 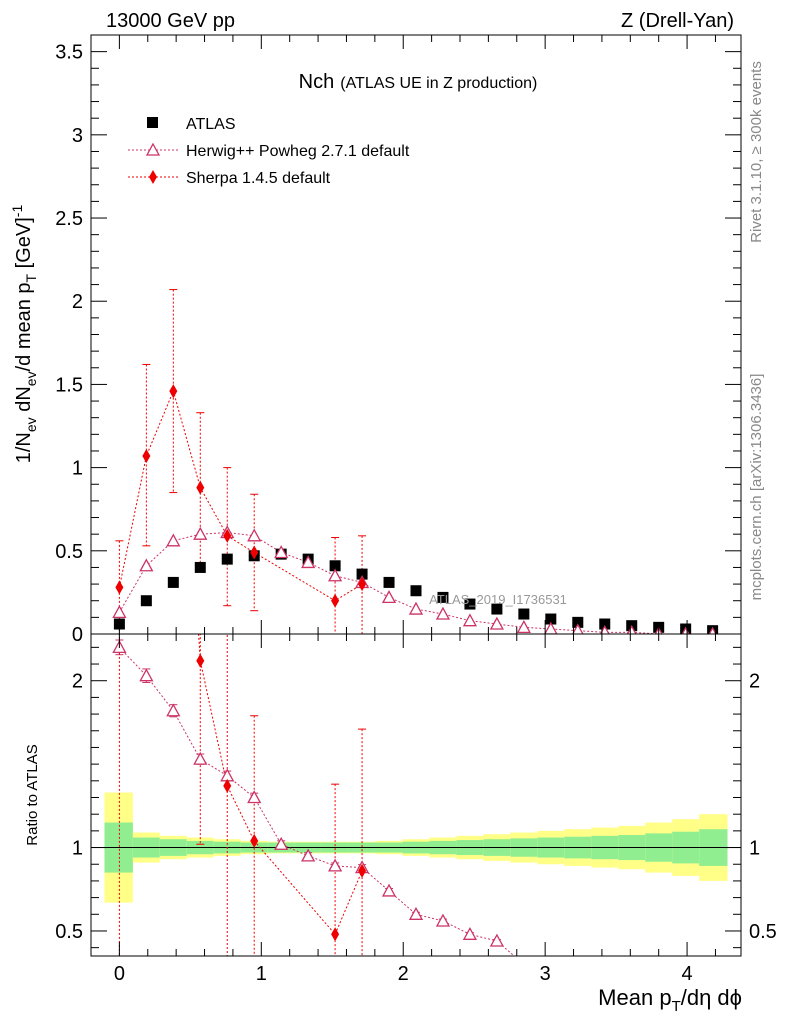 I want to click on main-y-tick-label: 0.5, so click(x=69, y=552).